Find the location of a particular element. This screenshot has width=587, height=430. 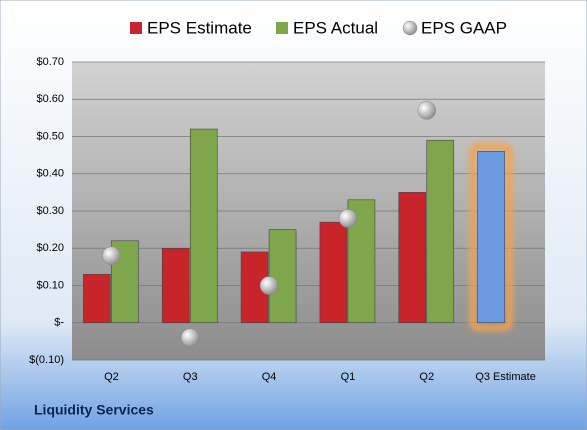

x-tick-label: Q3 is located at coordinates (190, 377).